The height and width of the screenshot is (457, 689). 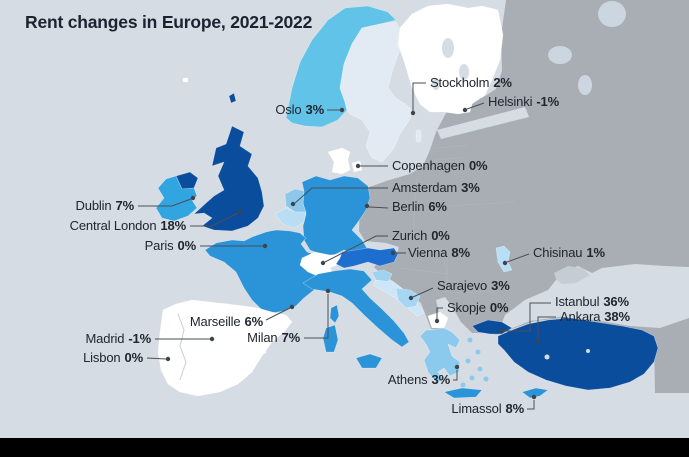 I want to click on city-value: 2%, so click(x=502, y=82).